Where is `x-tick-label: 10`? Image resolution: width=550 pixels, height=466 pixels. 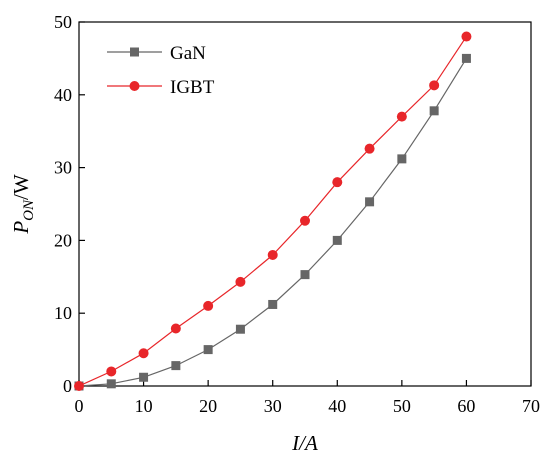 x-tick-label: 10 is located at coordinates (144, 406).